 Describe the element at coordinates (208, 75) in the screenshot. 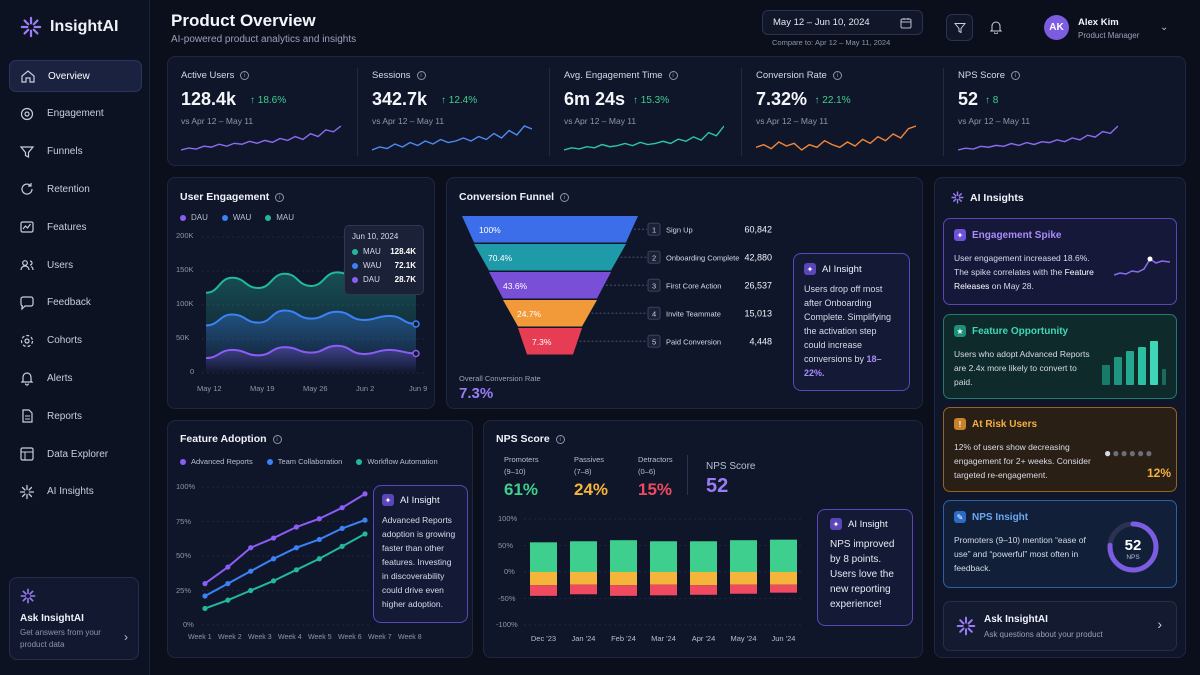

I see `kpi-label: Active Users` at that location.